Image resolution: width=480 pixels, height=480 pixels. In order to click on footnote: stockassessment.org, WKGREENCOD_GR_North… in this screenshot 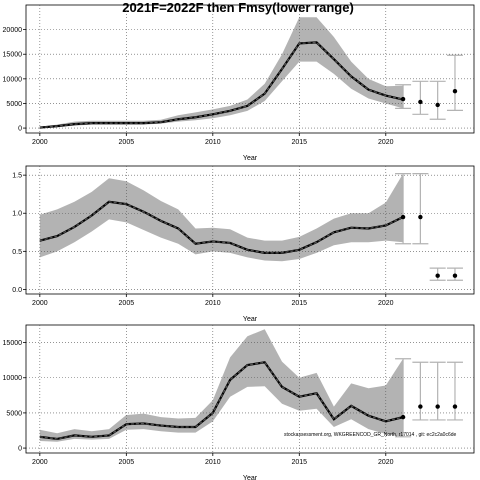, I will do `click(370, 435)`.